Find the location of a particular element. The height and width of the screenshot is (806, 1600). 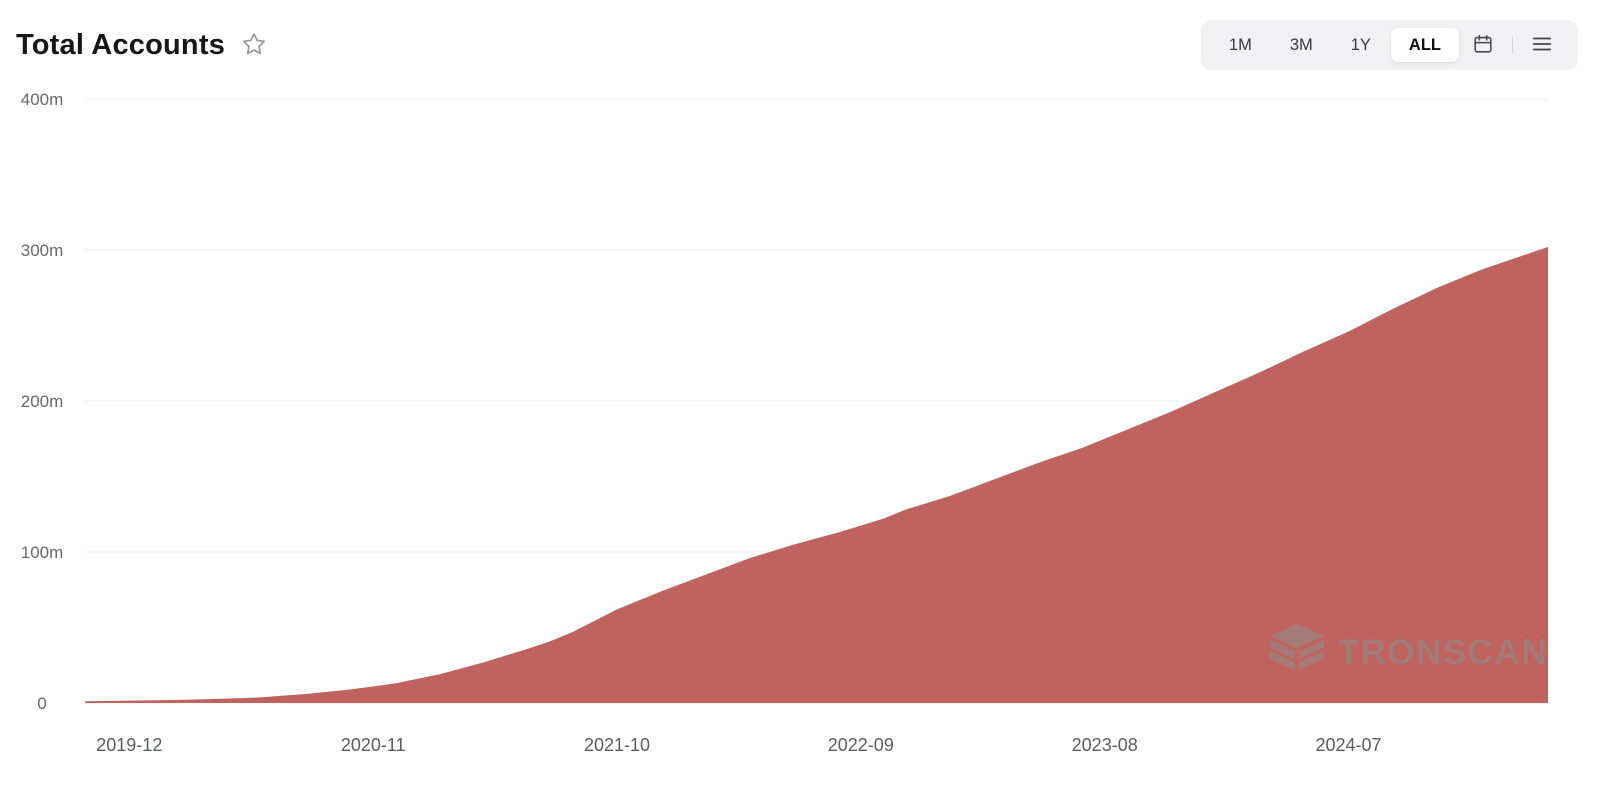

range-controls: 1M 3M 1Y ALL is located at coordinates (1389, 45).